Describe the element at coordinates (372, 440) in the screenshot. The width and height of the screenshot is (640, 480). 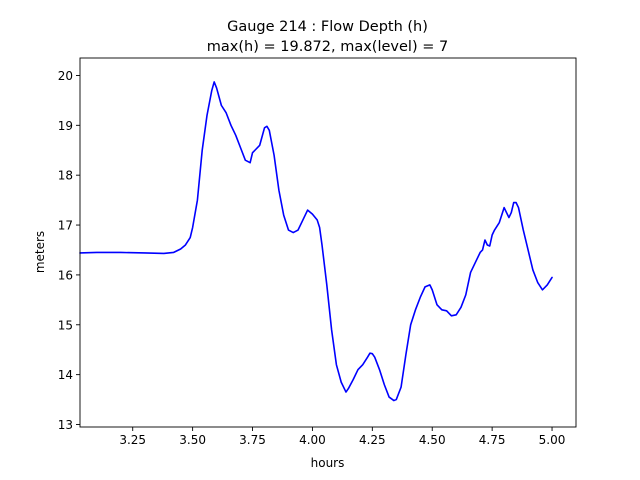
I see `x-tick-label: 4.25` at that location.